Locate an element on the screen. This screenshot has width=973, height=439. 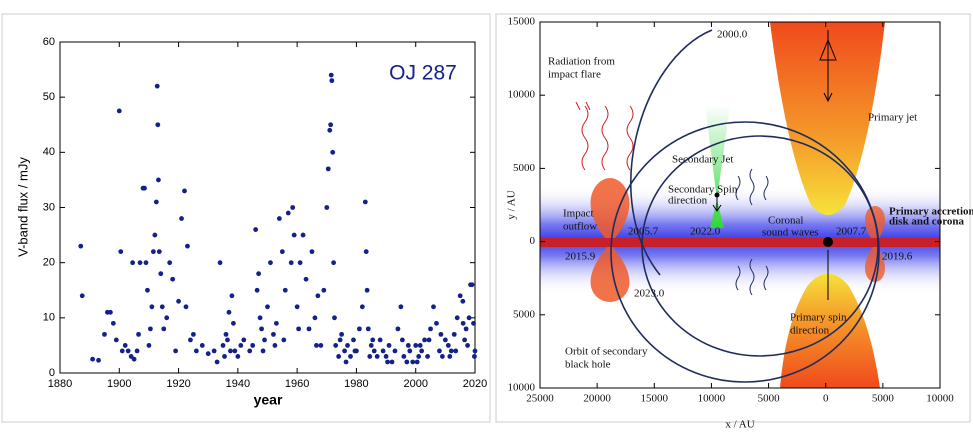
x-tick-label: 1960 is located at coordinates (297, 384).